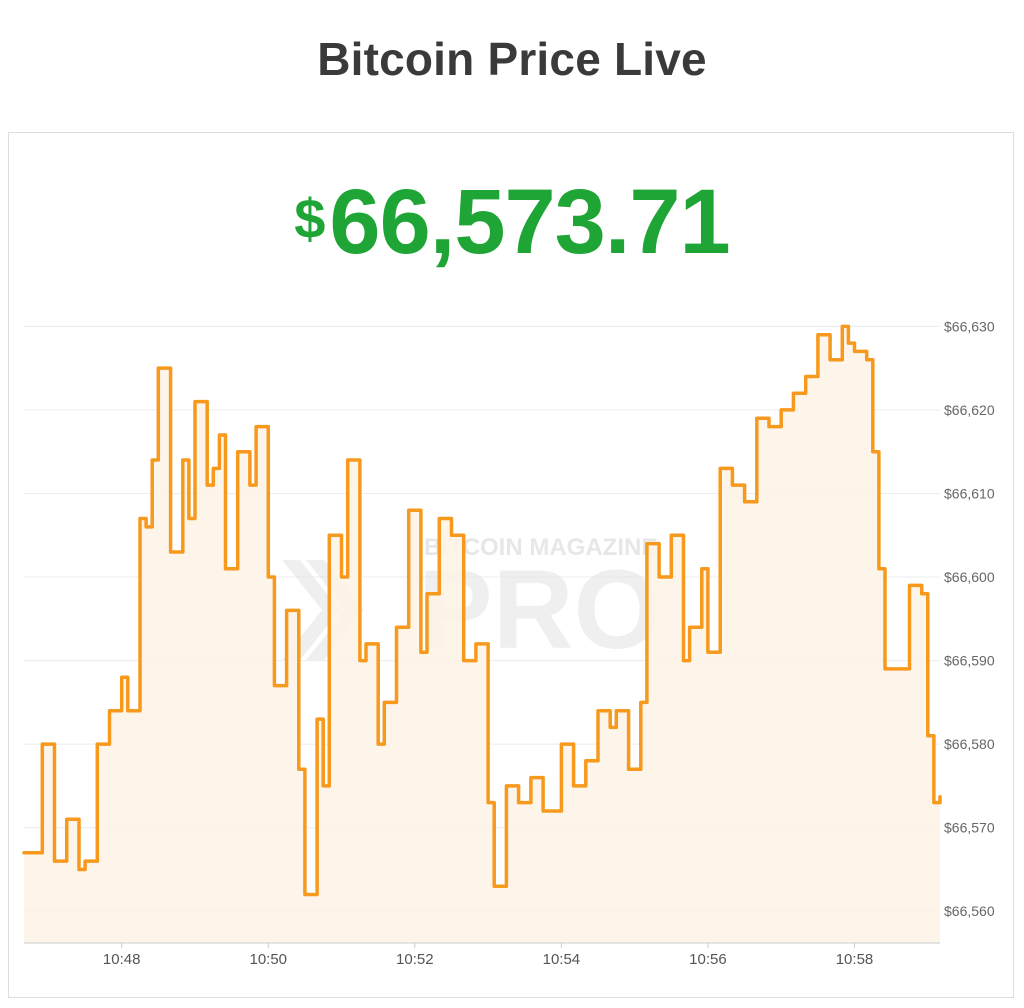 The width and height of the screenshot is (1024, 1008). Describe the element at coordinates (969, 577) in the screenshot. I see `y-tick-label: $66,600` at that location.